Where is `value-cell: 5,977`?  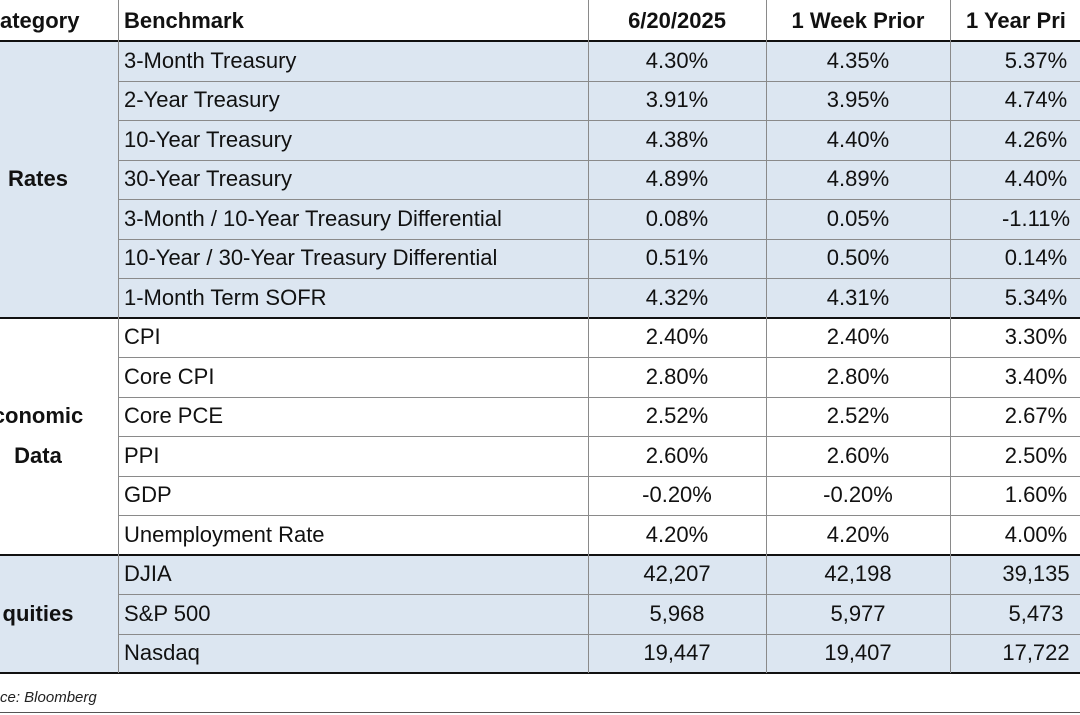 value-cell: 5,977 is located at coordinates (858, 613).